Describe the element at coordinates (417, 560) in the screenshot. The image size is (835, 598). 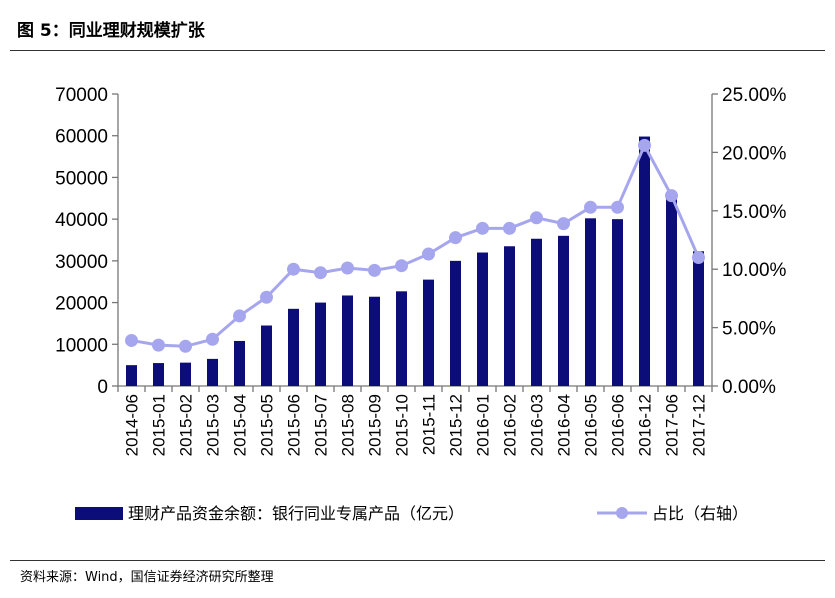
I see `bottom-rule` at that location.